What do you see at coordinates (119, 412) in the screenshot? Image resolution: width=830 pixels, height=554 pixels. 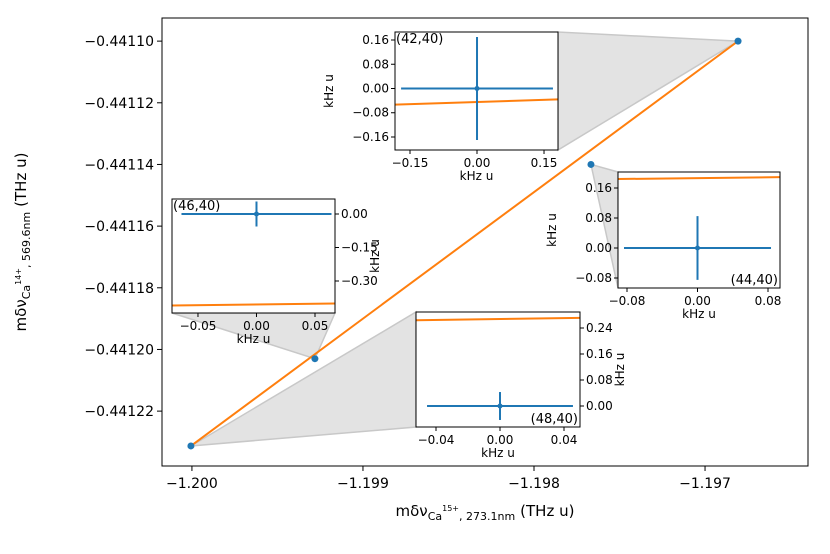 I see `y-tick-label: −0.44122` at bounding box center [119, 412].